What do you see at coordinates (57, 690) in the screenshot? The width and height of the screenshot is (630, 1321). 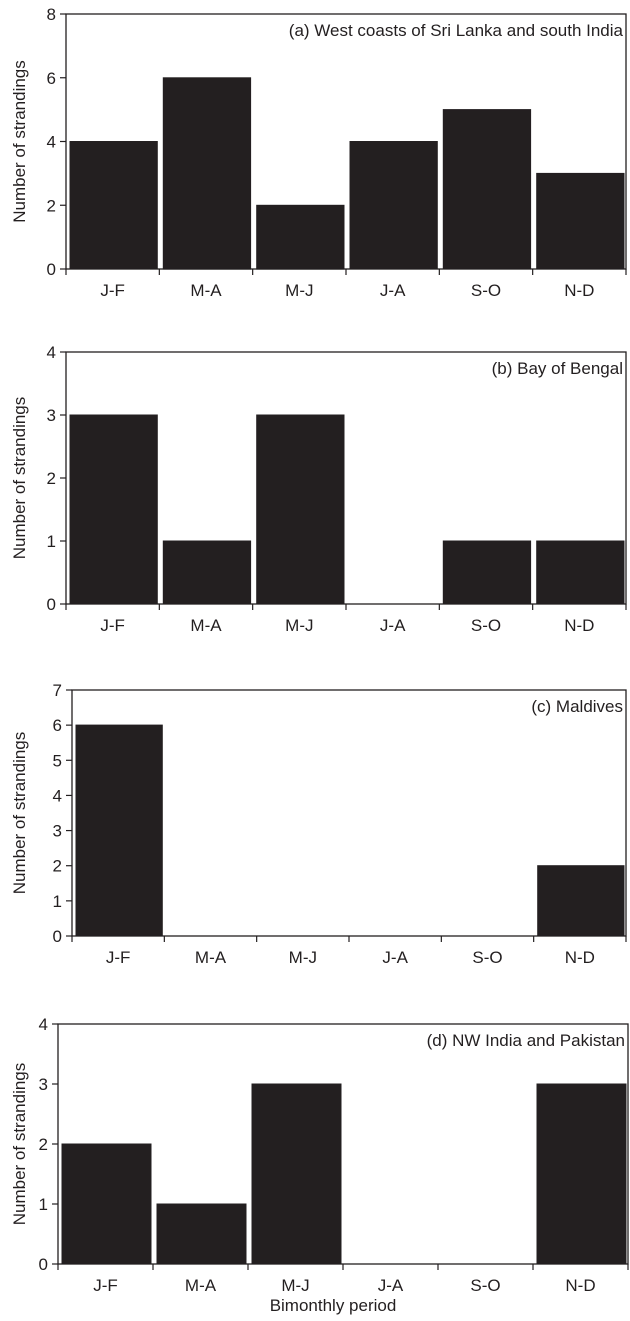 I see `y-tick-label: 7` at bounding box center [57, 690].